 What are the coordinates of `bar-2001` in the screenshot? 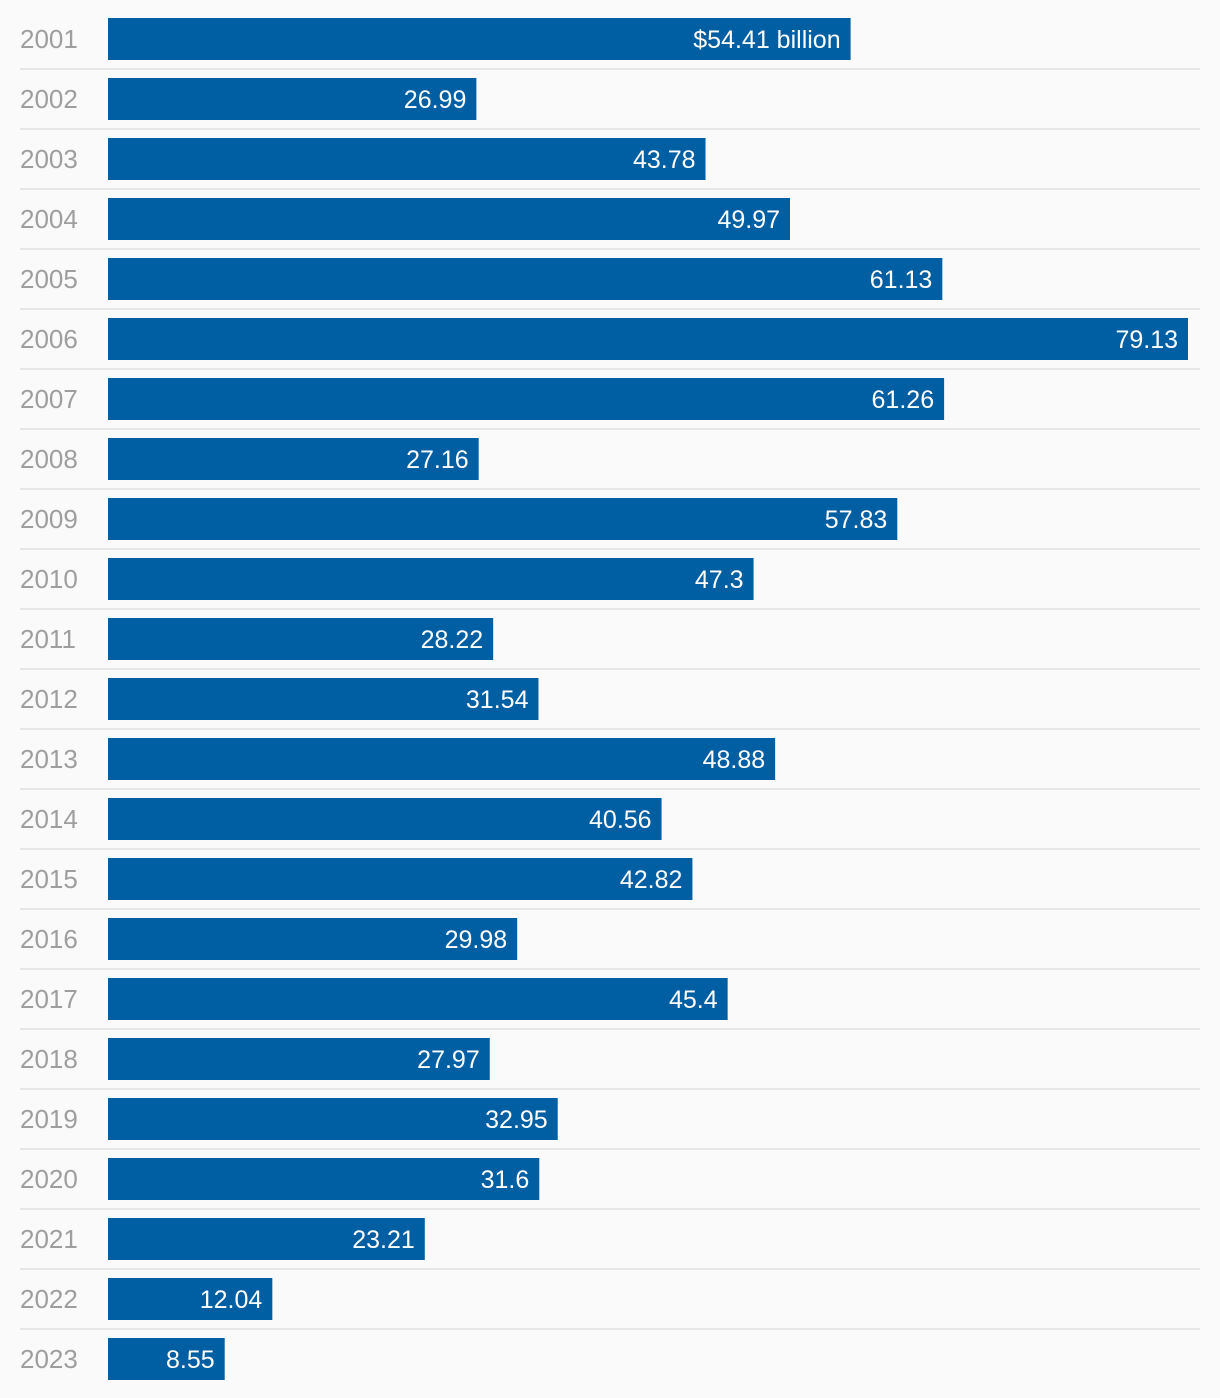 It's located at (479, 39).